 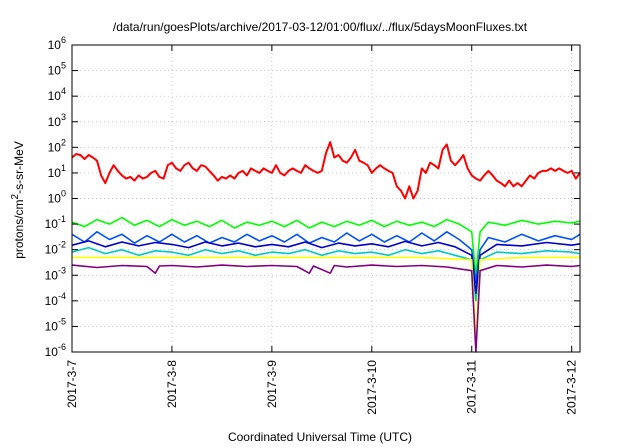 What do you see at coordinates (55, 350) in the screenshot?
I see `y-tick-label: 10⁻⁶` at bounding box center [55, 350].